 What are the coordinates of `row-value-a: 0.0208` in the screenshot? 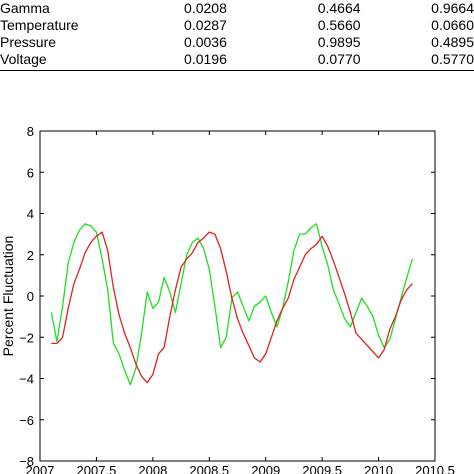 It's located at (205, 8).